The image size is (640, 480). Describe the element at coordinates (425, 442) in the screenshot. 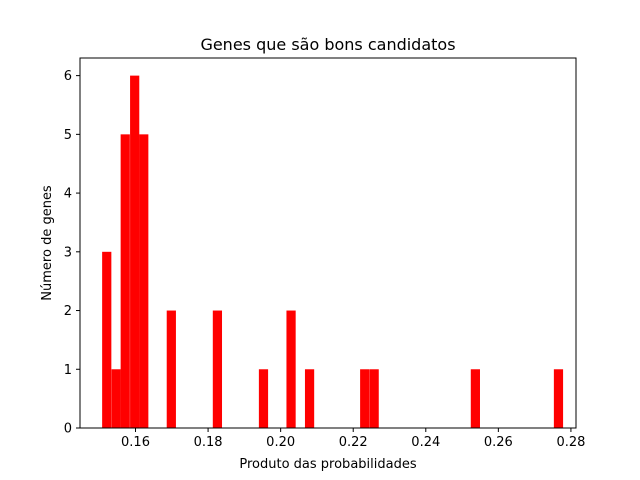

I see `x-tick-label: 0.24` at that location.